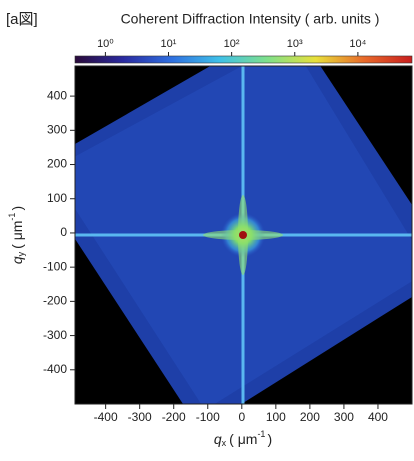 This screenshot has width=414, height=461. What do you see at coordinates (243, 59) in the screenshot?
I see `colorbar` at bounding box center [243, 59].